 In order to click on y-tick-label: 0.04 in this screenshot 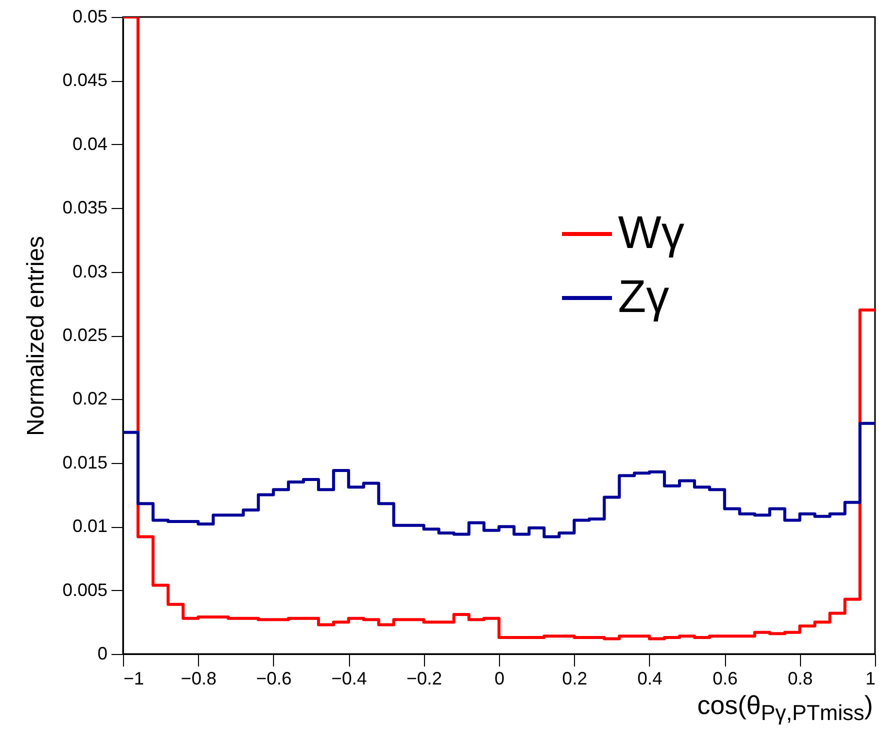, I will do `click(90, 144)`.